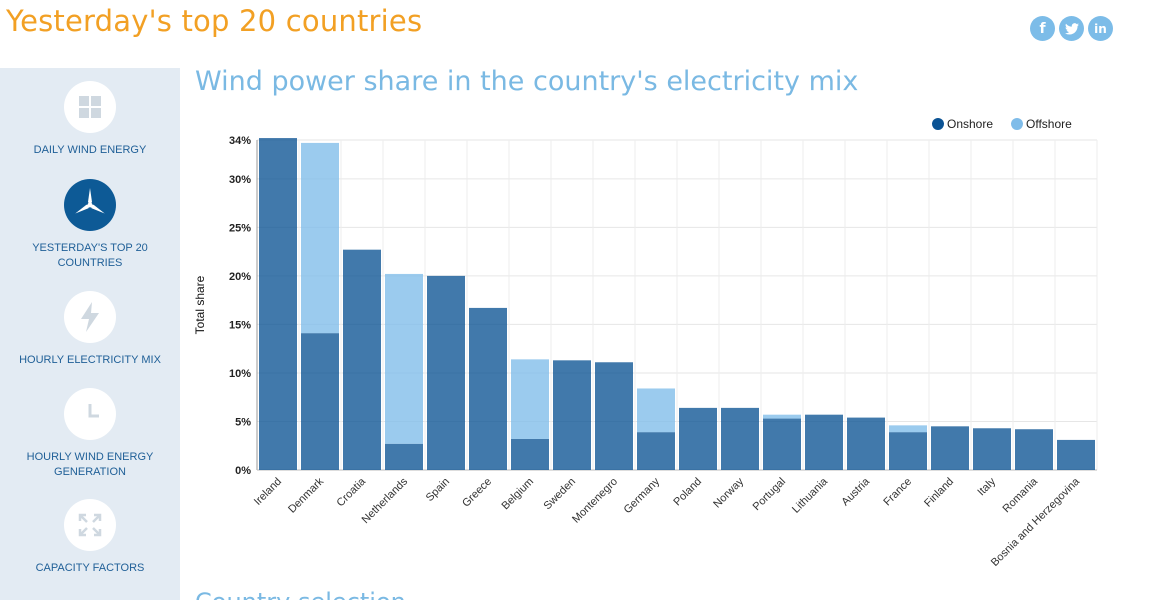 This screenshot has width=1173, height=600. I want to click on bar-onshore-montenegro, so click(614, 416).